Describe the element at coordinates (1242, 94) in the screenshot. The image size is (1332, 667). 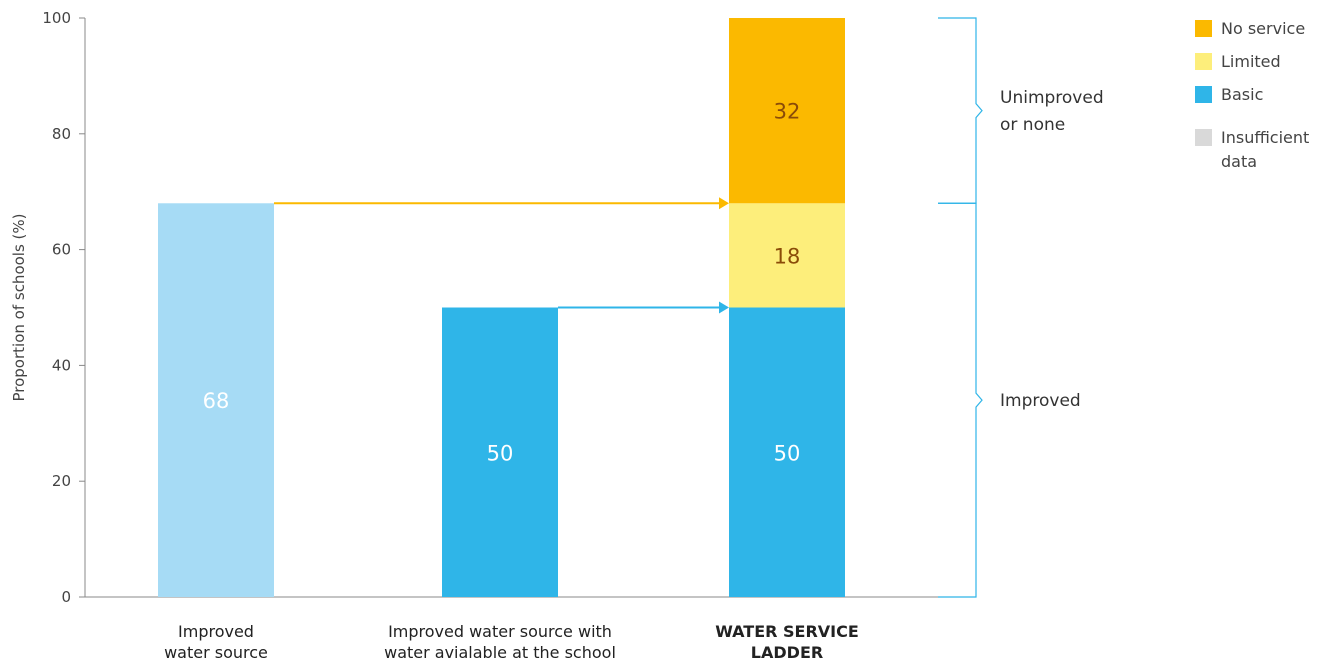
I see `legend-label: Basic` at that location.